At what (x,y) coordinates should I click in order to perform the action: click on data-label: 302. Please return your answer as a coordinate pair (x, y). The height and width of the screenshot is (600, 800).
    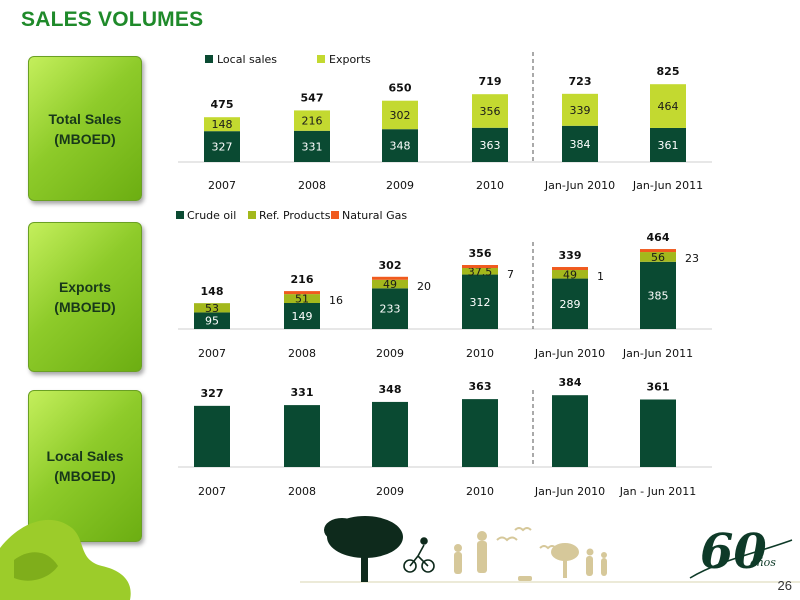
    Looking at the image, I should click on (400, 115).